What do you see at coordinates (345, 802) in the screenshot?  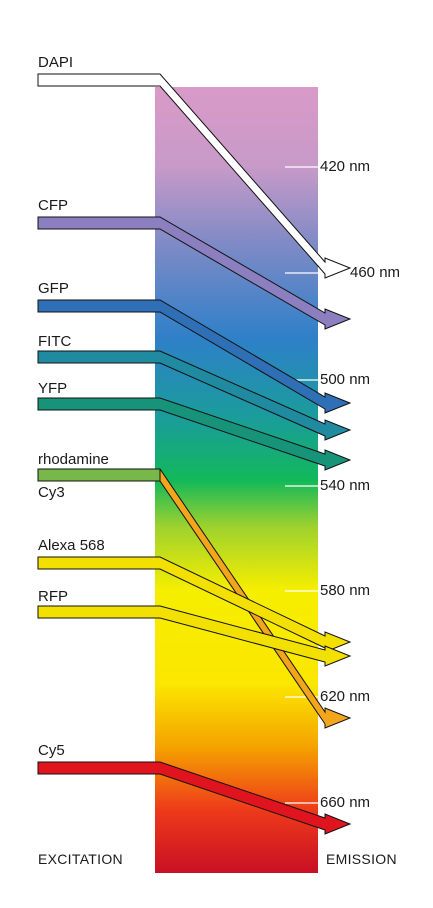 I see `tick-label: 660 nm` at bounding box center [345, 802].